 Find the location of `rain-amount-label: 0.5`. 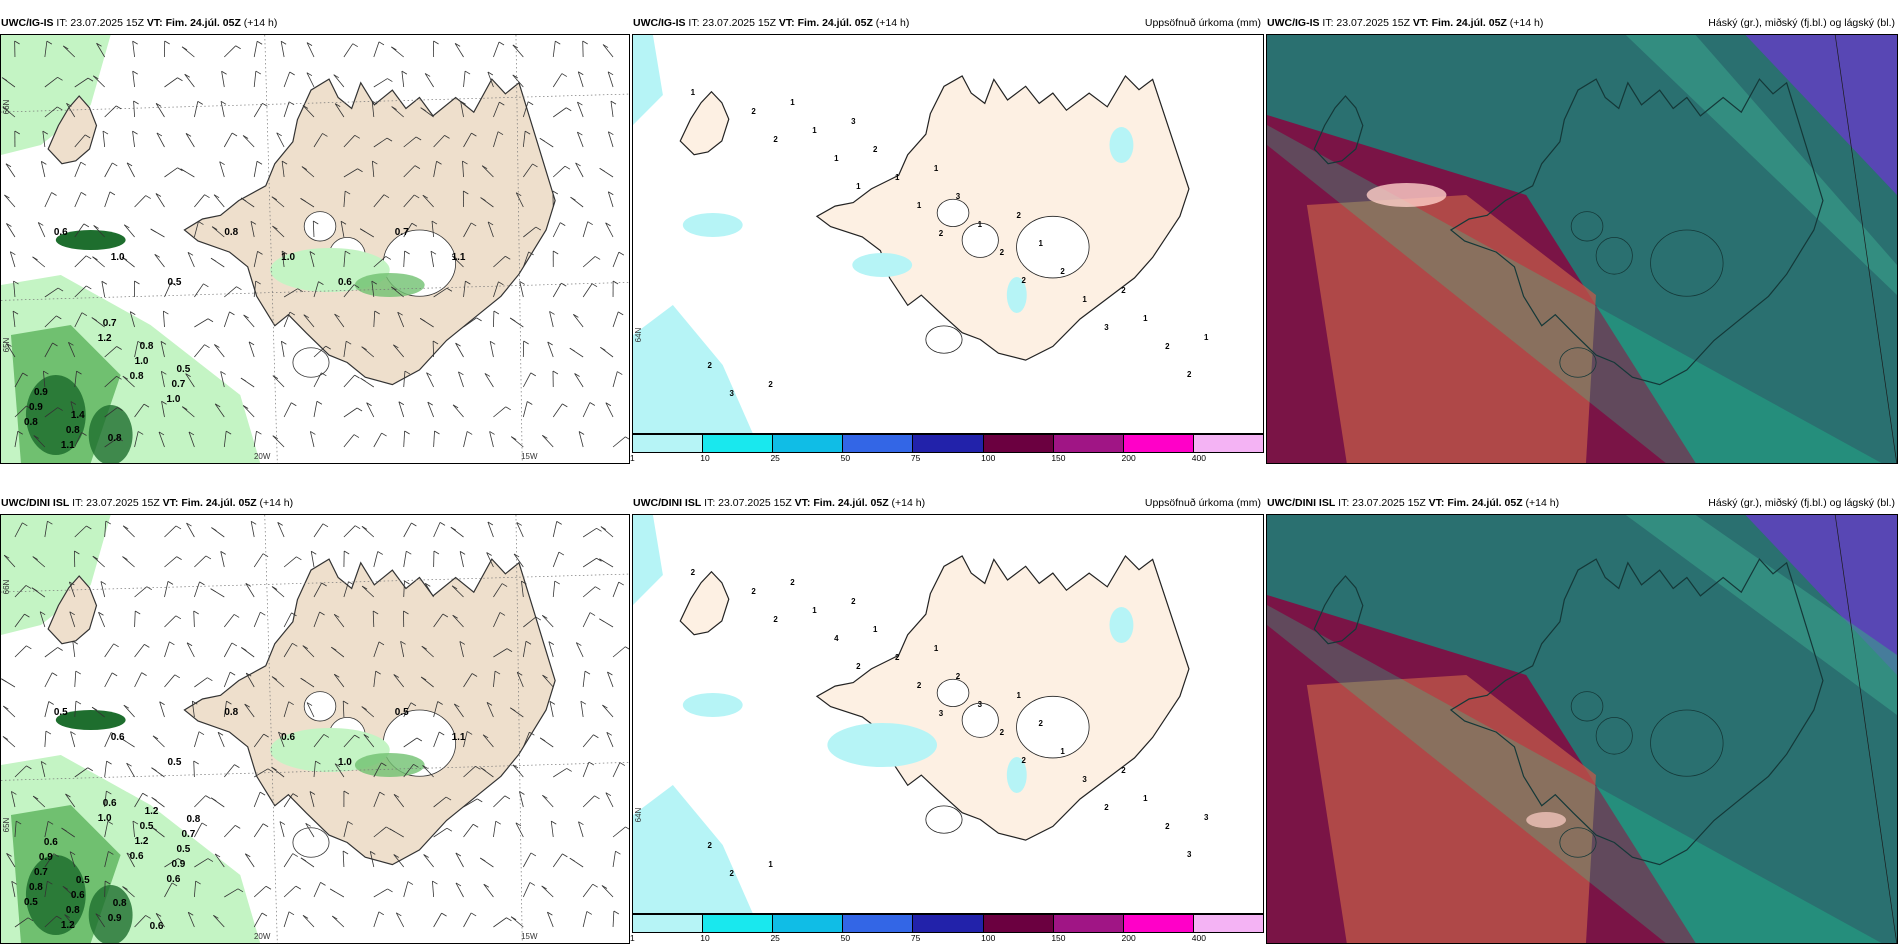

rain-amount-label: 0.5 is located at coordinates (402, 712).